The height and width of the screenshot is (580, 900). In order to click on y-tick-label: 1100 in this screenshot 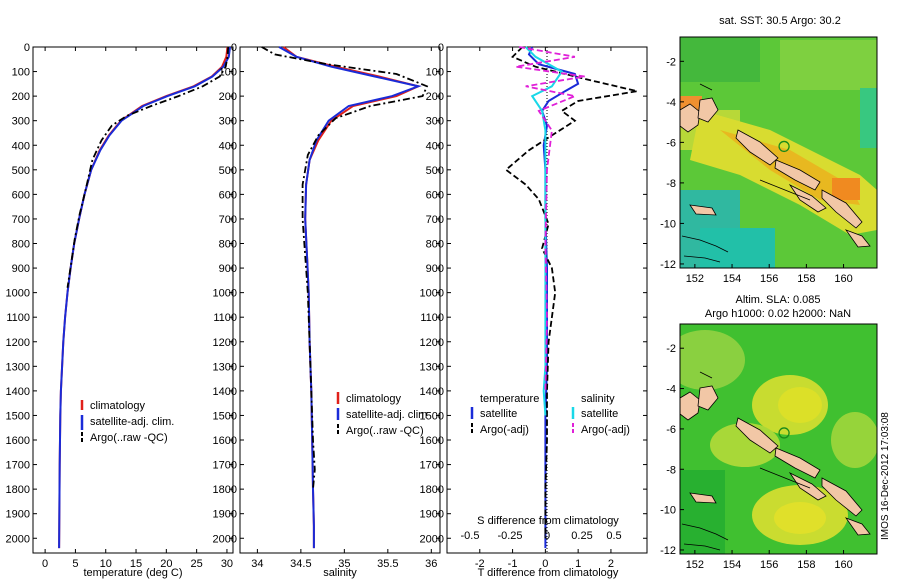, I will do `click(225, 318)`.